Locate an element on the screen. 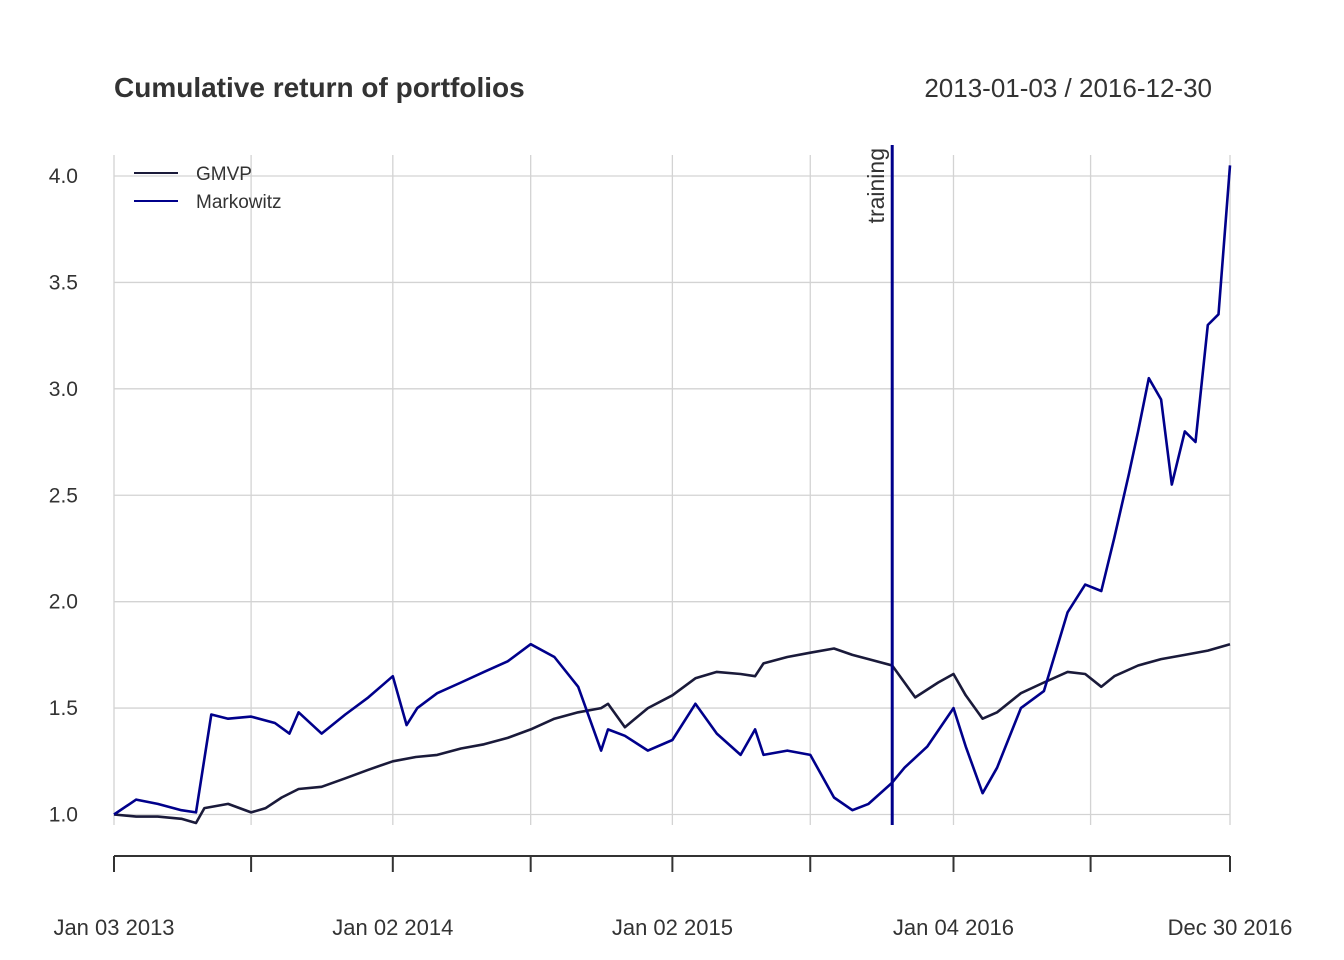 Image resolution: width=1344 pixels, height=960 pixels. y-tick-label: 3.5 is located at coordinates (63, 282).